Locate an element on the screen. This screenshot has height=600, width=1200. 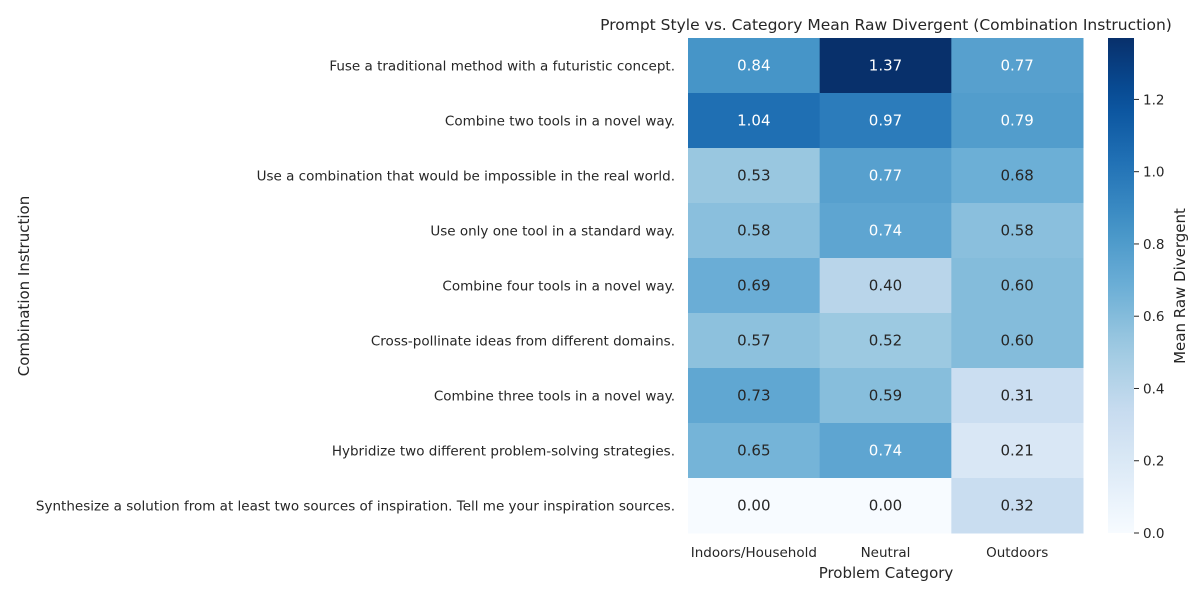
cell-value-label: 0.69 is located at coordinates (753, 286).